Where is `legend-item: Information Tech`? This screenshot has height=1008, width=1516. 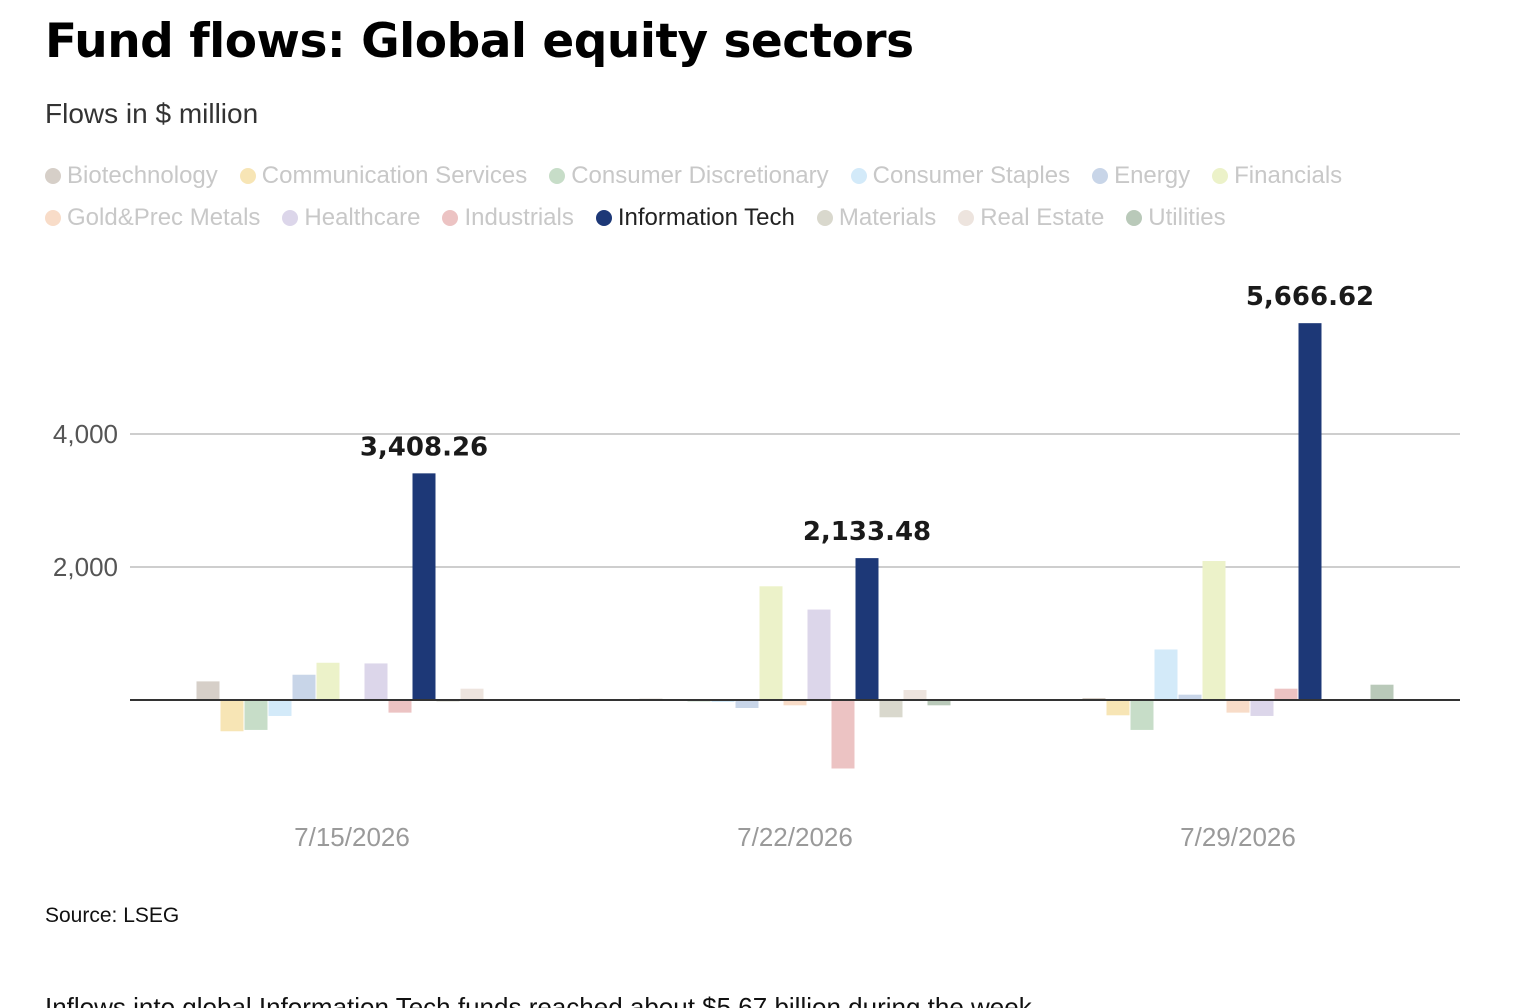
legend-item: Information Tech is located at coordinates (695, 218).